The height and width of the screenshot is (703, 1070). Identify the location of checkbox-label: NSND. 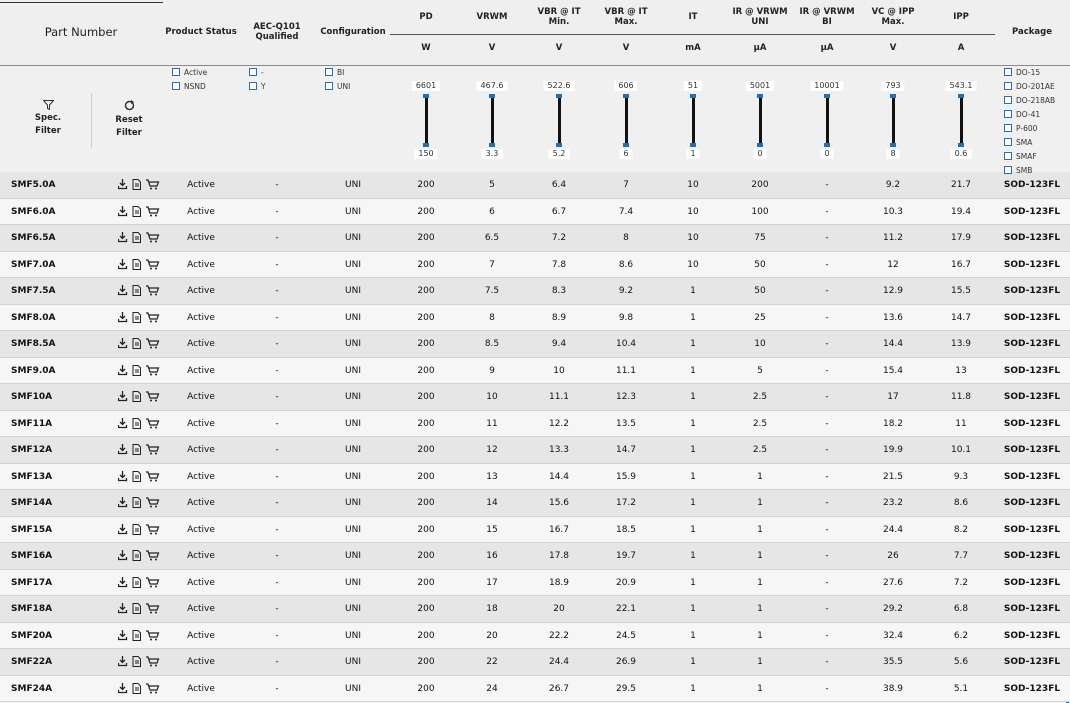
(195, 86).